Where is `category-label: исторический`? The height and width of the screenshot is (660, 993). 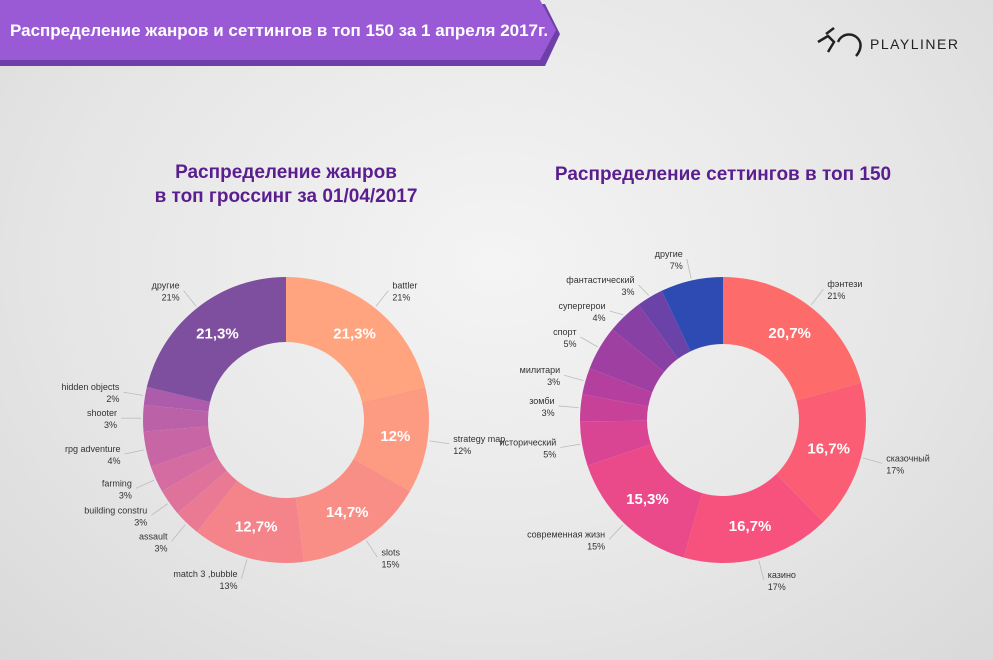
category-label: исторический is located at coordinates (528, 443).